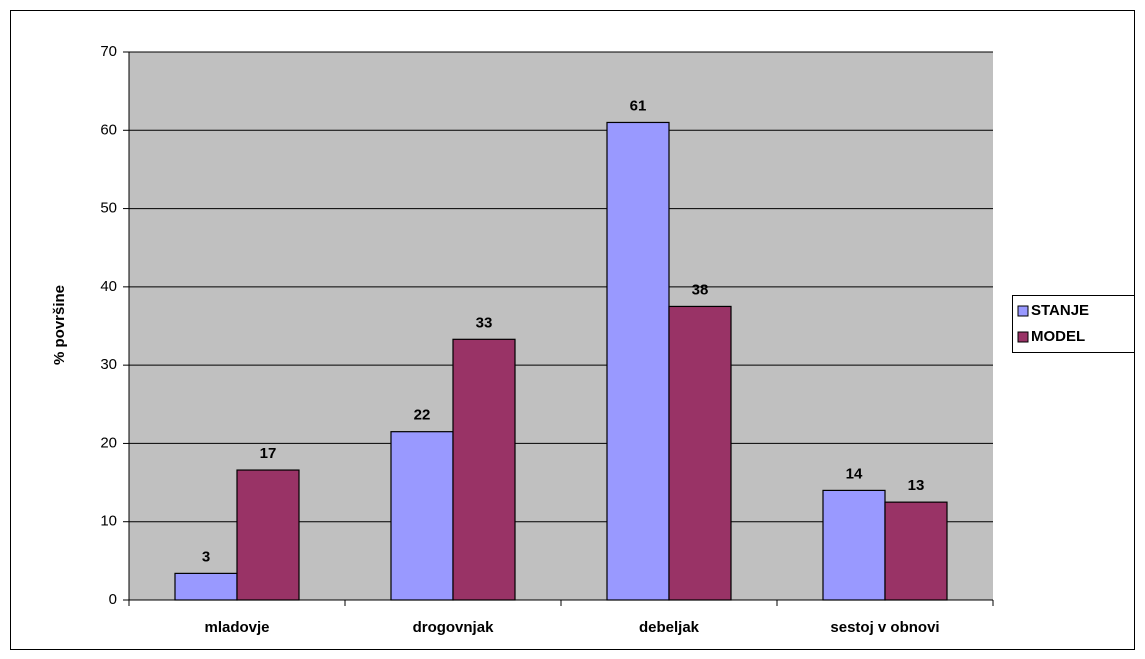  What do you see at coordinates (268, 453) in the screenshot?
I see `value-label: 17` at bounding box center [268, 453].